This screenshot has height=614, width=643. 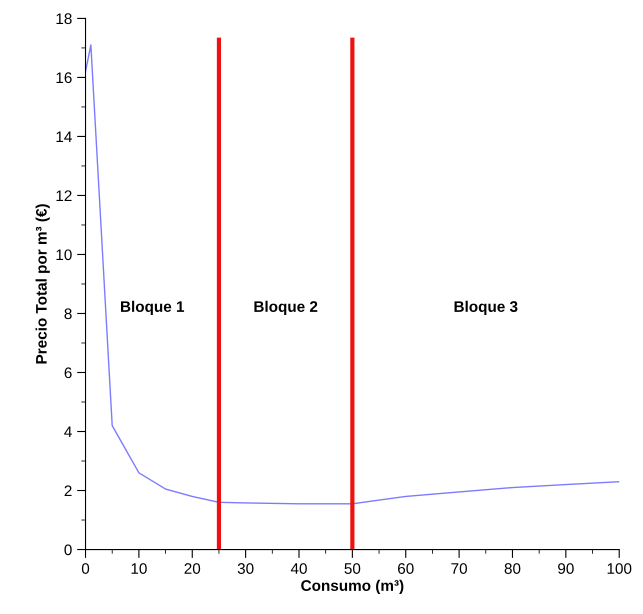 What do you see at coordinates (286, 307) in the screenshot?
I see `annotation: Bloque 2` at bounding box center [286, 307].